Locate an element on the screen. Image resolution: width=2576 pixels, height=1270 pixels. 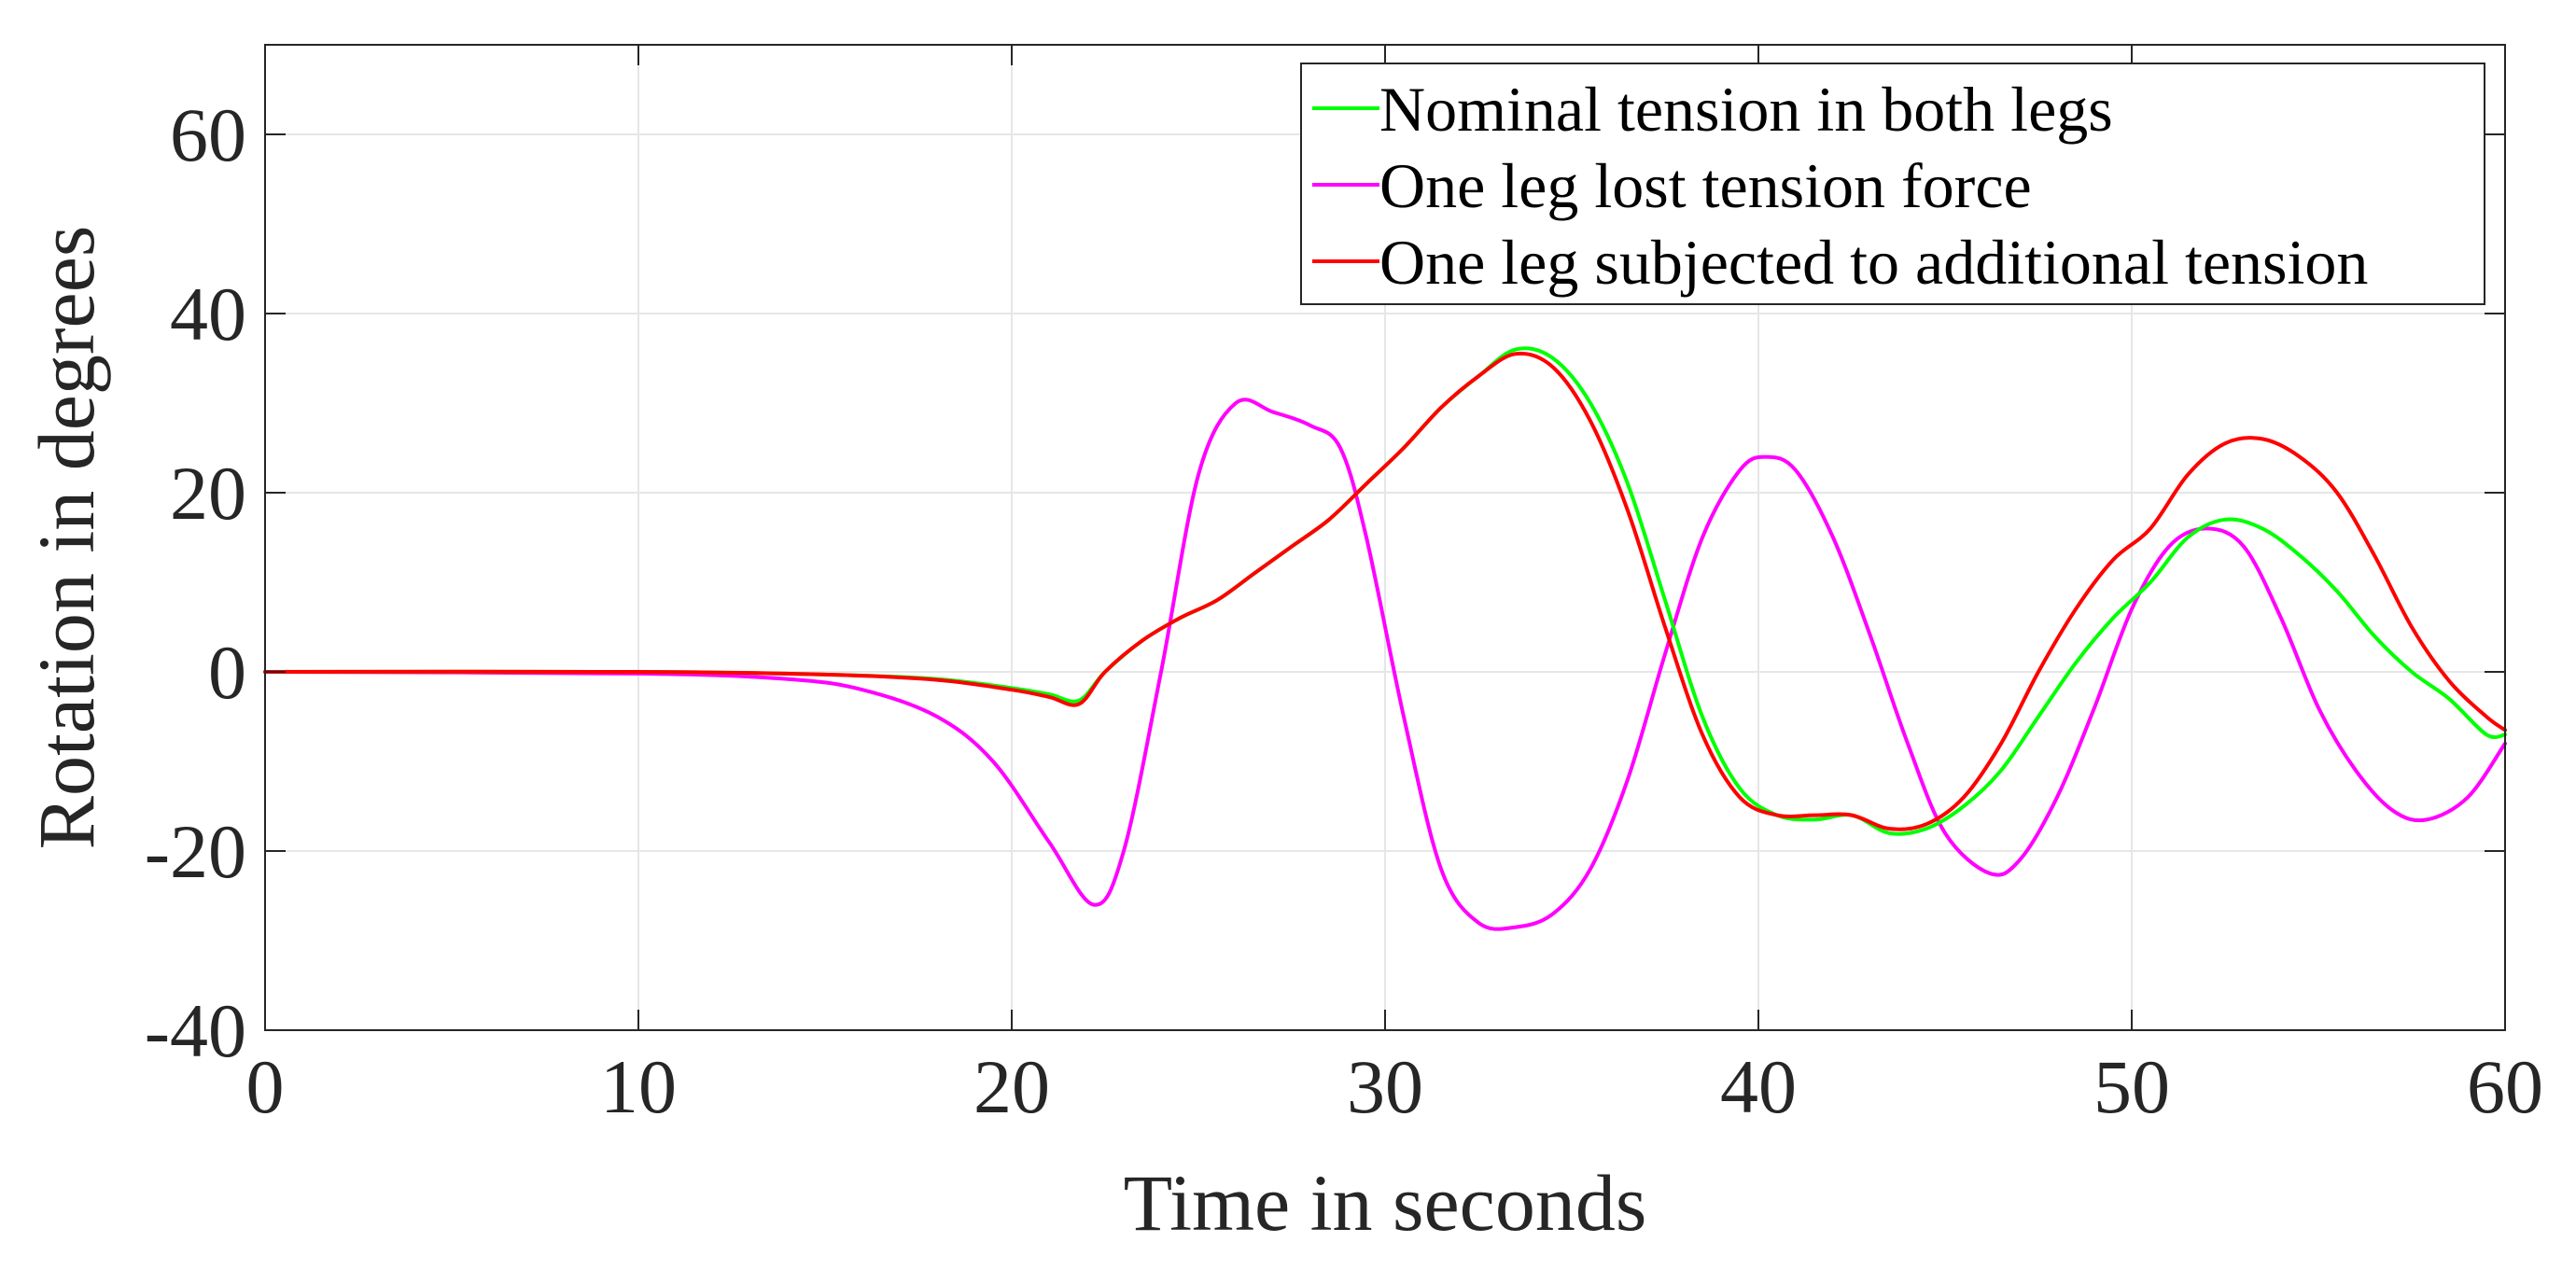
legend-label-1: Nominal tension in both legs is located at coordinates (1746, 109).